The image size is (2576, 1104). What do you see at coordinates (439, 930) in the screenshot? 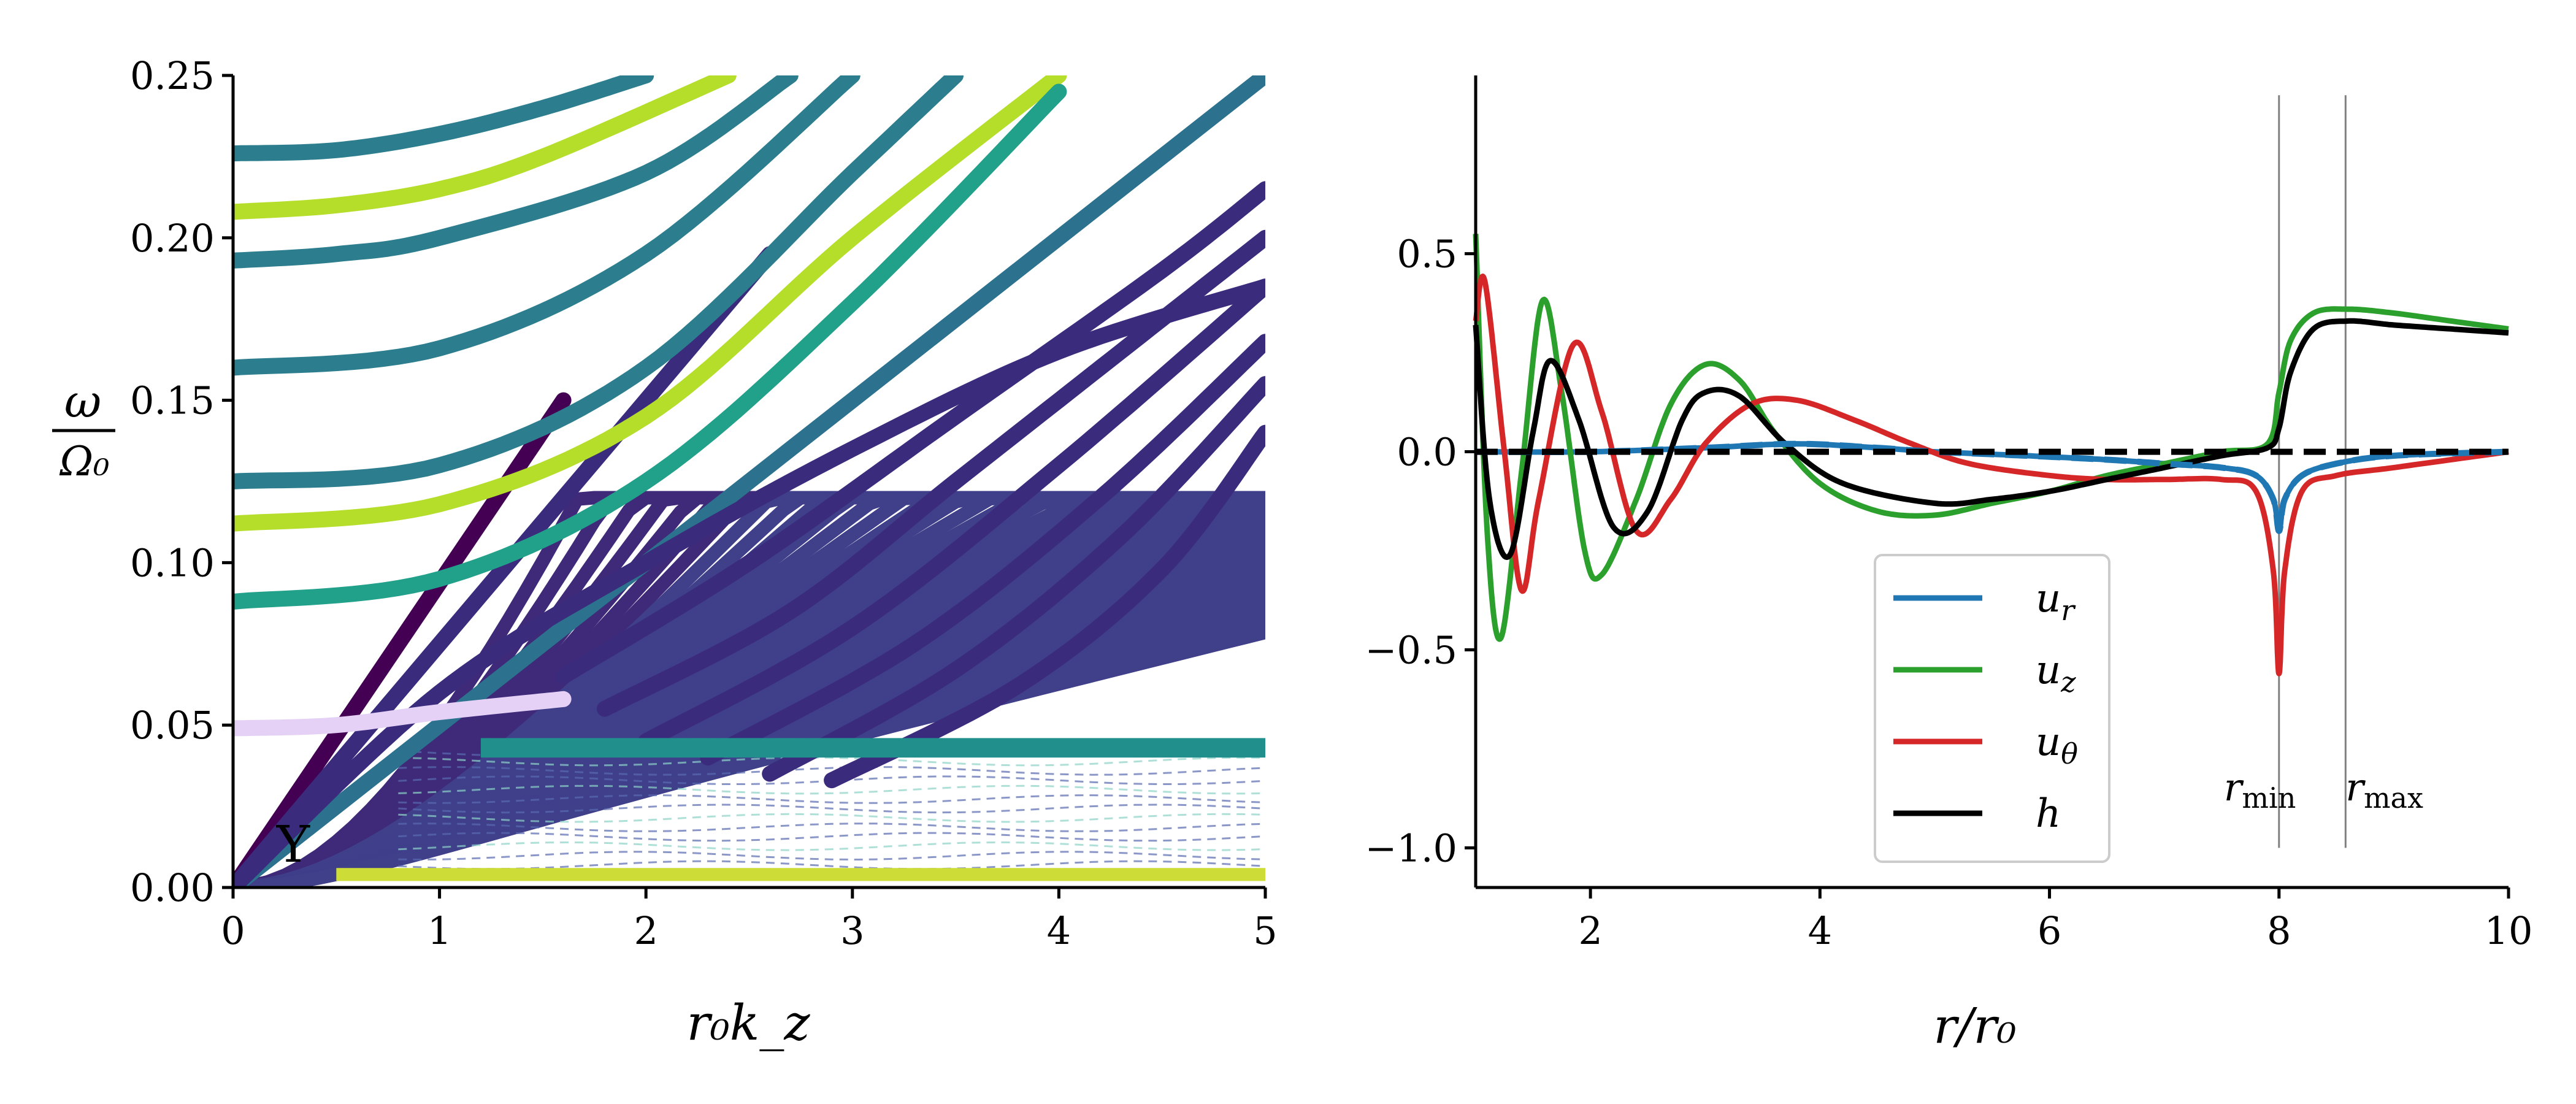
I see `left-x-tick-label: 1` at bounding box center [439, 930].